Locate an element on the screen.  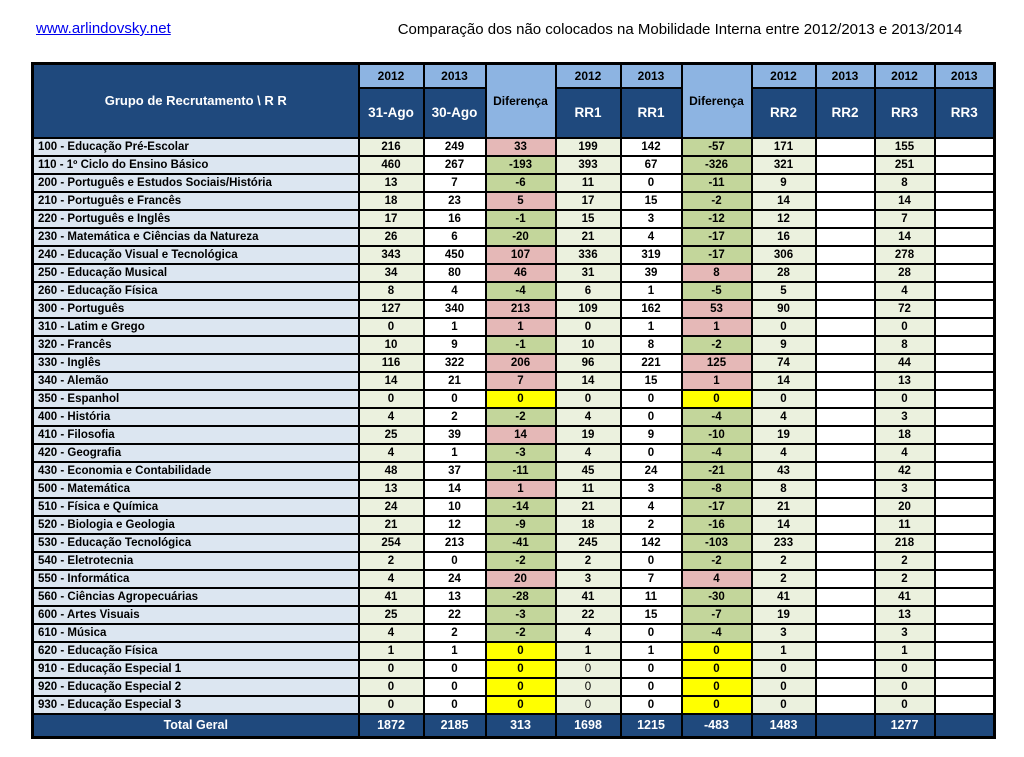
table-cell: 6 is located at coordinates (588, 290).